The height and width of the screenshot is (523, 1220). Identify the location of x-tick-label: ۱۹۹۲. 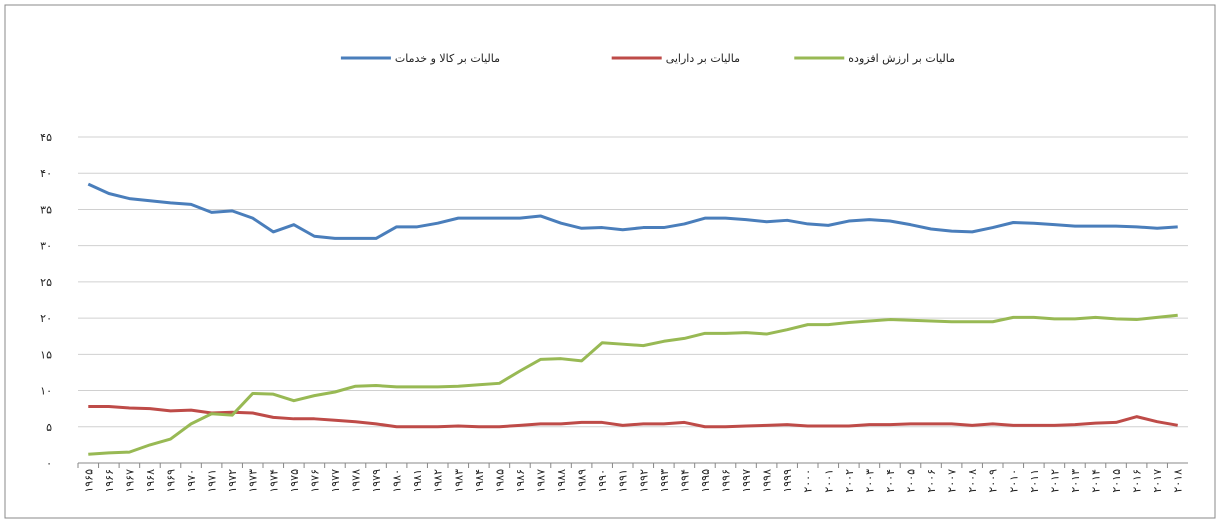
(643, 481).